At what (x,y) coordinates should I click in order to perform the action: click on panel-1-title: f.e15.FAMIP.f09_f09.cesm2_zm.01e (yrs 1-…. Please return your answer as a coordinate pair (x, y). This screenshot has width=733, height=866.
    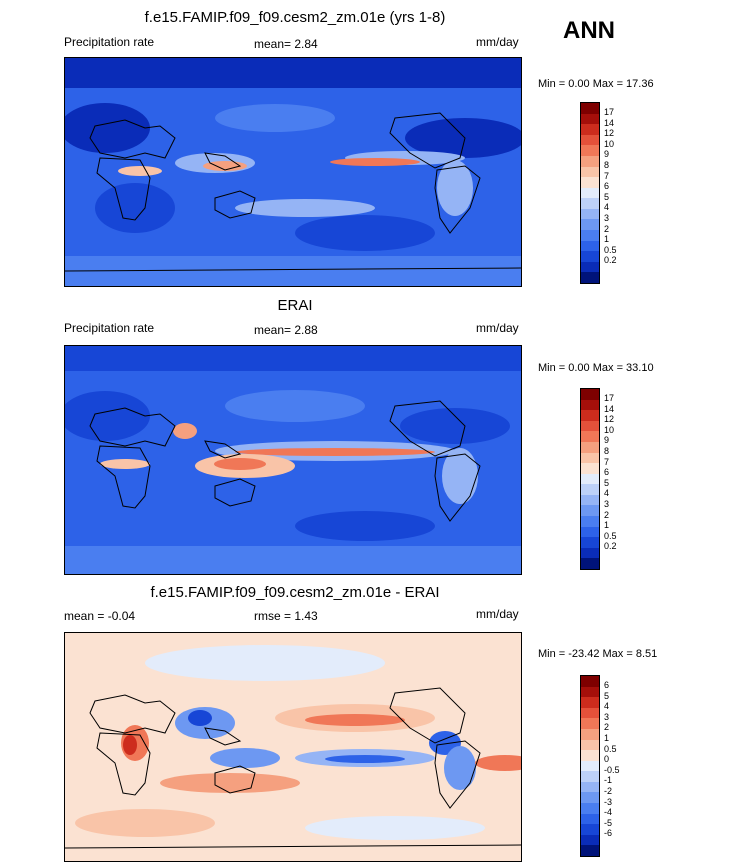
    Looking at the image, I should click on (295, 17).